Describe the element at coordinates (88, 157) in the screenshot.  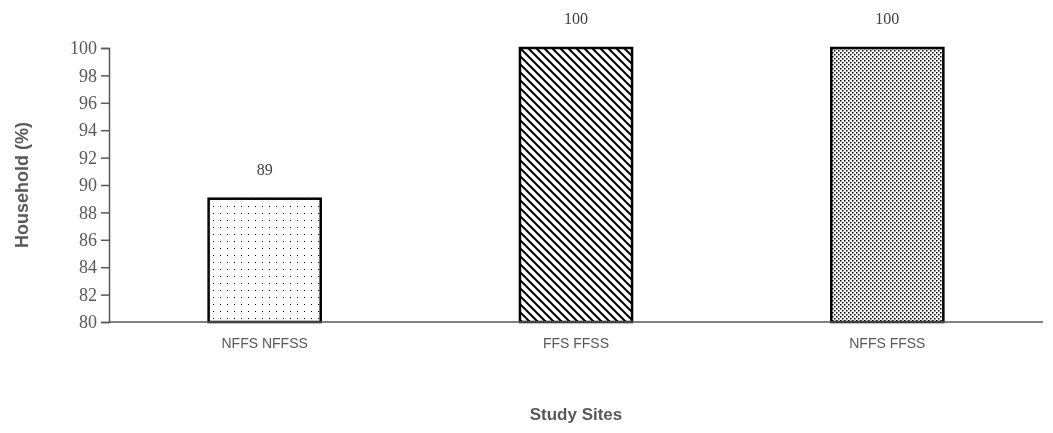
I see `y-tick-label: 92` at that location.